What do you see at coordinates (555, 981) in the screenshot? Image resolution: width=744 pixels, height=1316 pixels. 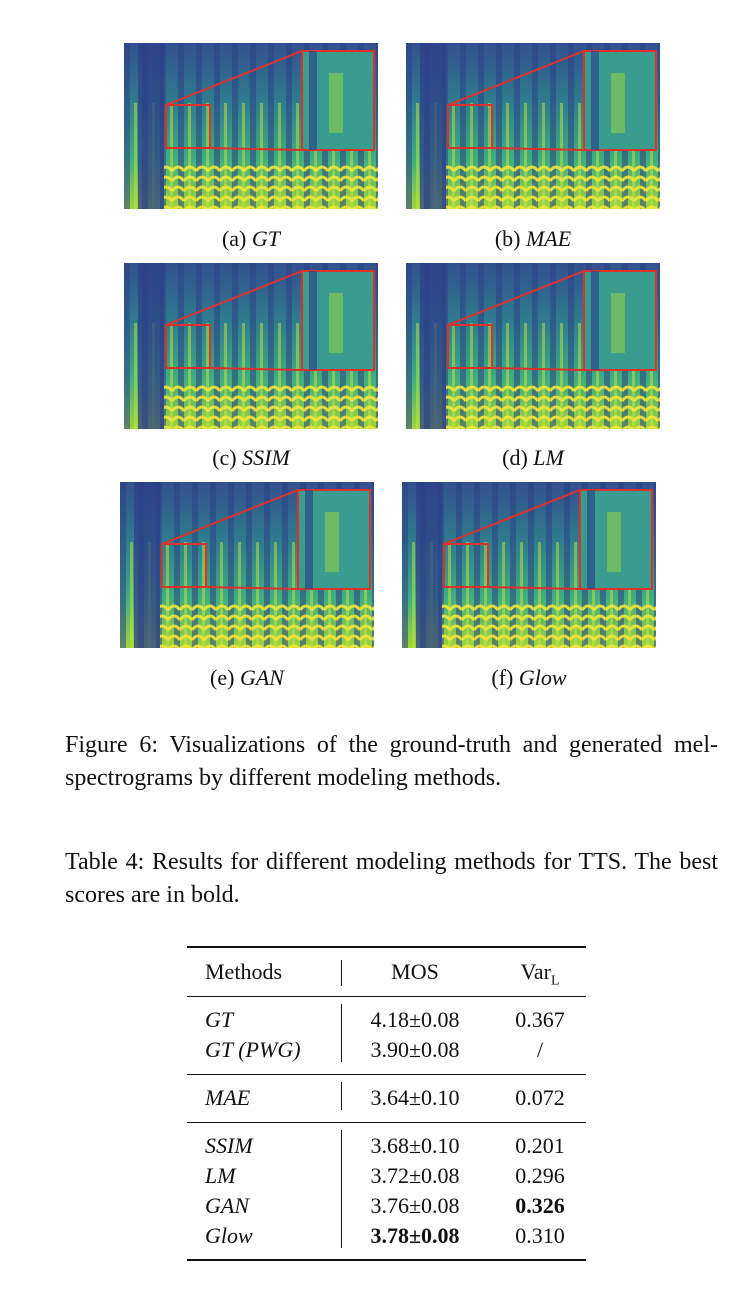 I see `header-sub: L` at bounding box center [555, 981].